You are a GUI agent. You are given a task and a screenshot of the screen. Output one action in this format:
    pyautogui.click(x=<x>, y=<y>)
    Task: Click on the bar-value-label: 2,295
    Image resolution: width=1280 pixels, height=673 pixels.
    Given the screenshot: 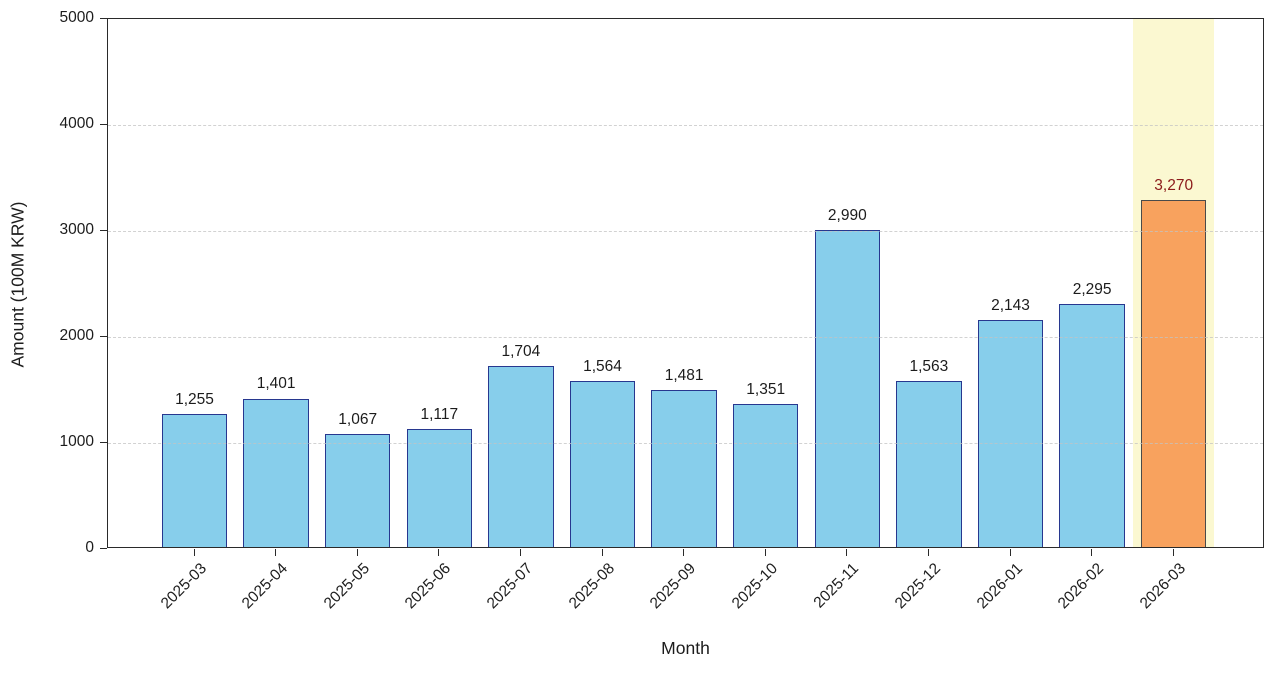 What is the action you would take?
    pyautogui.click(x=1092, y=289)
    